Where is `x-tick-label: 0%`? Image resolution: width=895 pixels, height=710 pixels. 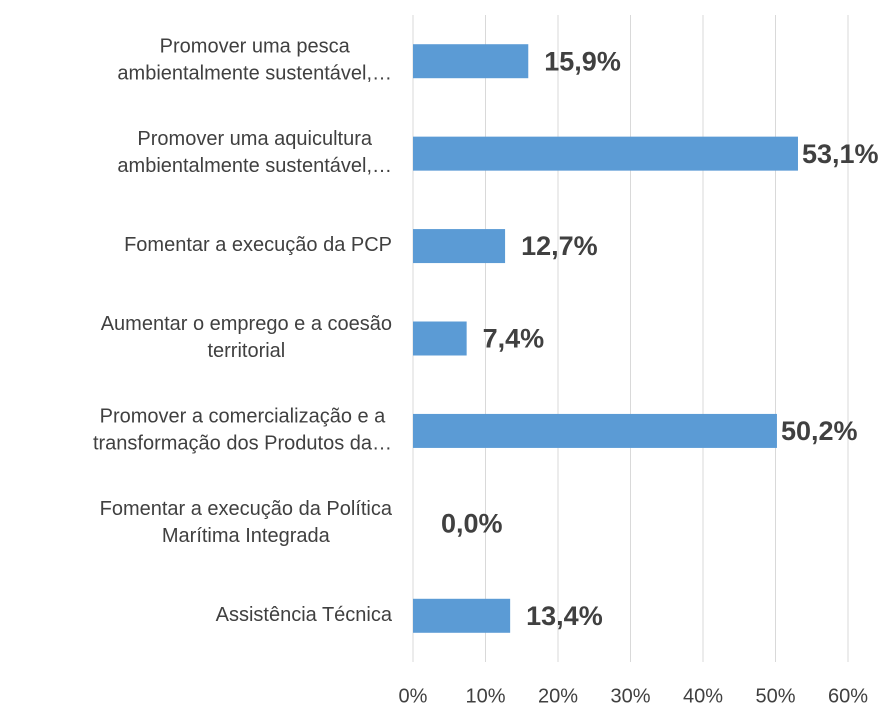 x-tick-label: 0% is located at coordinates (413, 696).